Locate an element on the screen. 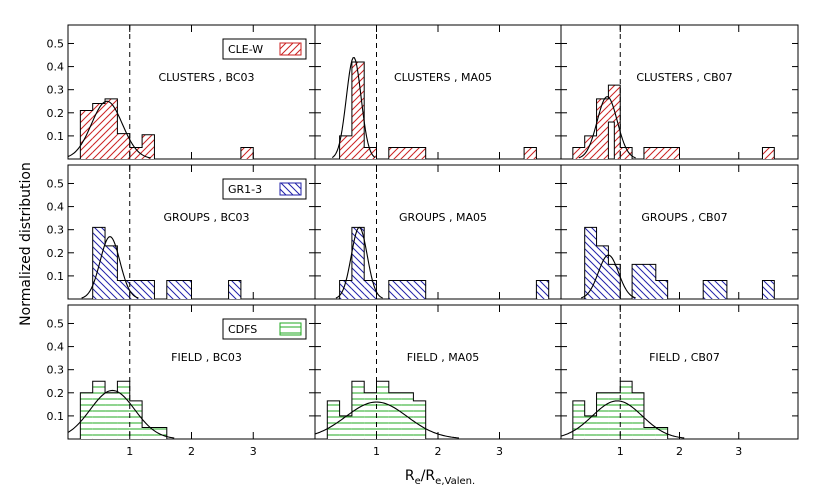 This screenshot has height=488, width=830. panel-label: GROUPS , MA05 is located at coordinates (443, 217).